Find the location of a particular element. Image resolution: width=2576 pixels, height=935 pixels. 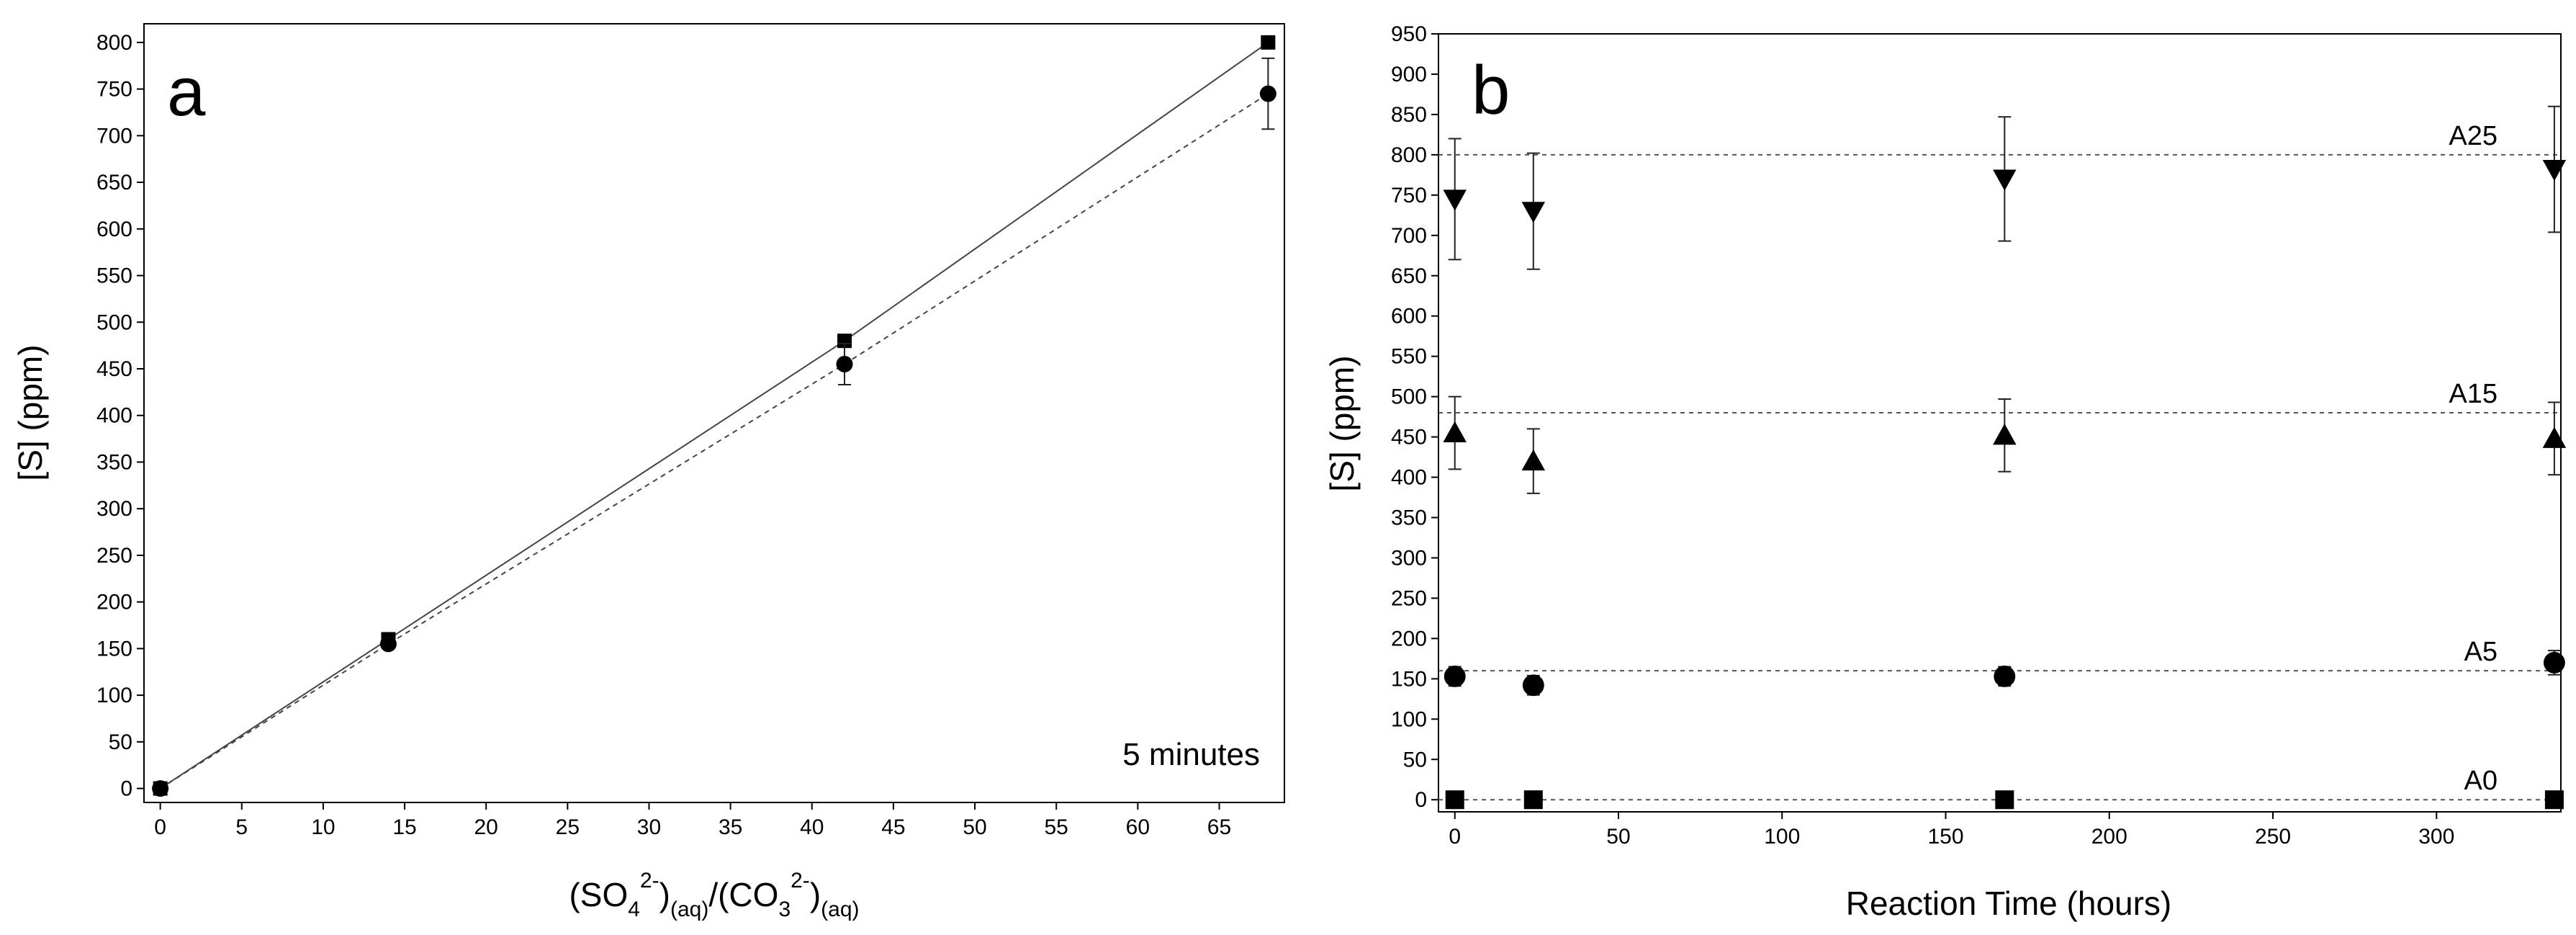

panel-a-x-tick-label-8: 40 is located at coordinates (812, 827).